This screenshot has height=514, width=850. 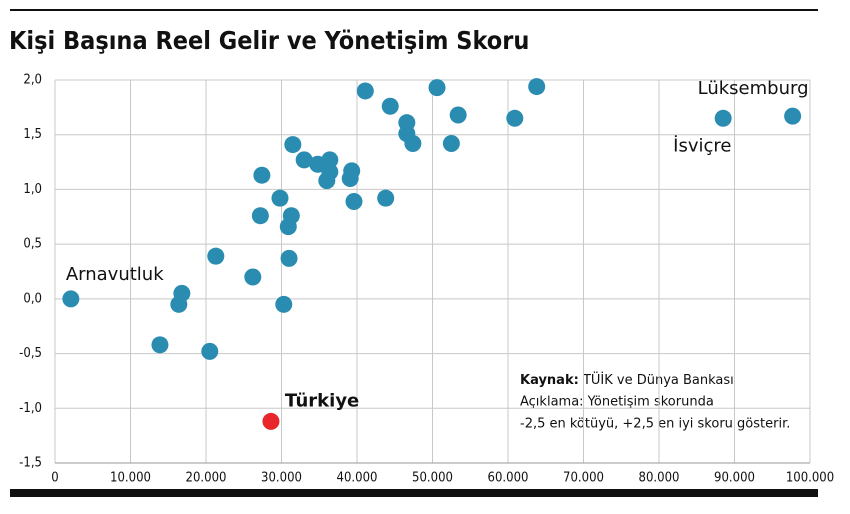 I want to click on x-tick-label: 80.000, so click(x=659, y=478).